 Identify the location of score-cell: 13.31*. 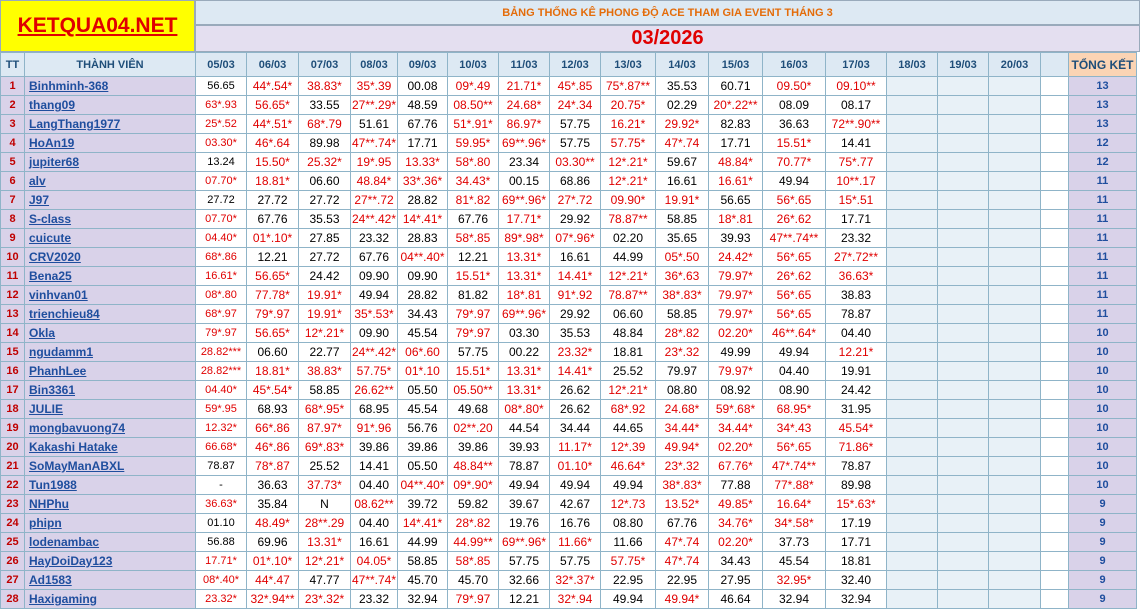
(524, 371).